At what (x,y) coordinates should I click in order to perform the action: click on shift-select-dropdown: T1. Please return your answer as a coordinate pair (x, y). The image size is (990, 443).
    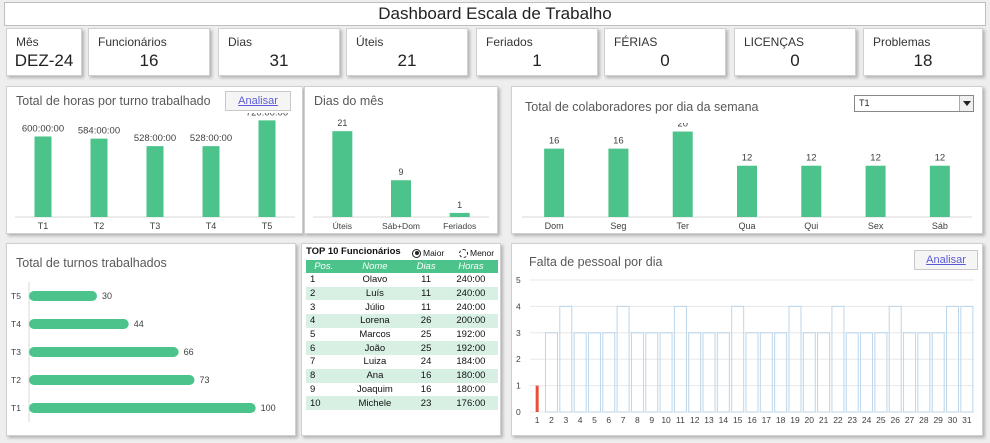
    Looking at the image, I should click on (914, 103).